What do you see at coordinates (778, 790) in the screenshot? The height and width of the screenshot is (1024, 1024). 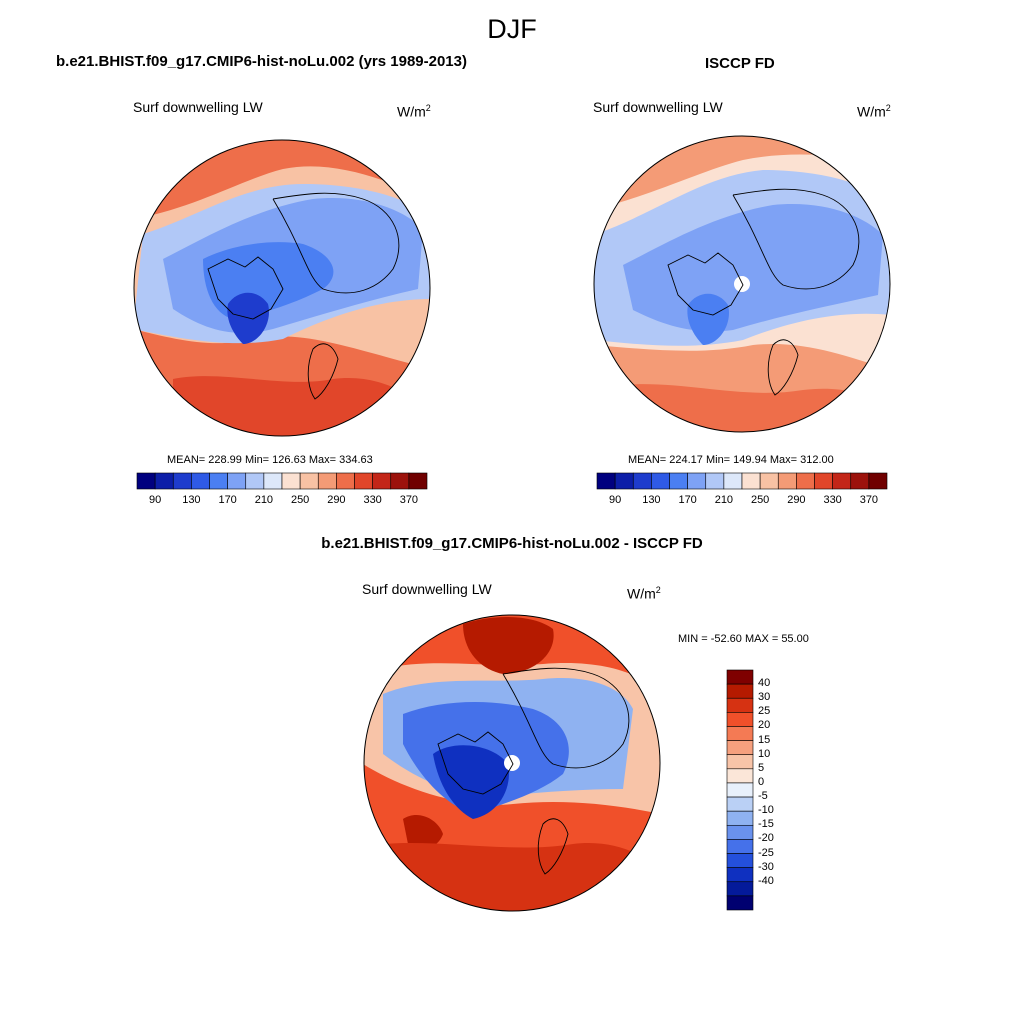 I see `panel3-colorbar-ticks: 40 30 25 20 15 10 5 0 -5 -10 -15 -20 -25 -30 -40` at bounding box center [778, 790].